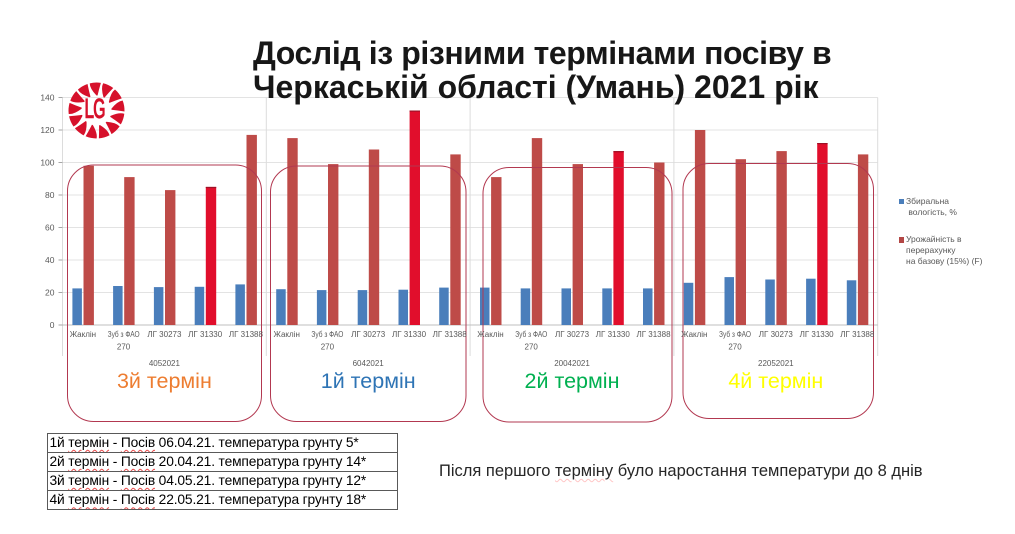 The image size is (1015, 534). I want to click on svg-text: 20, so click(50, 293).